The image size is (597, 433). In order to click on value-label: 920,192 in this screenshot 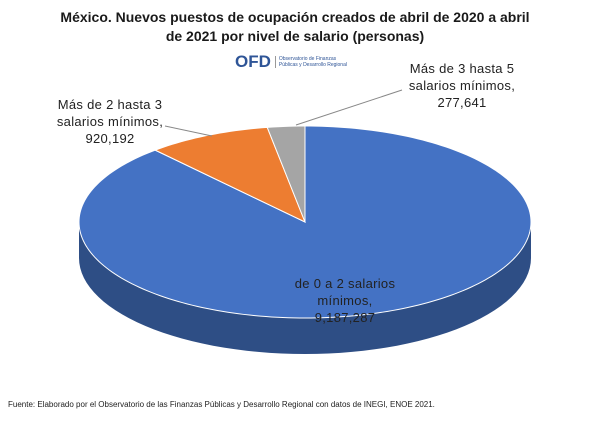, I will do `click(110, 138)`.